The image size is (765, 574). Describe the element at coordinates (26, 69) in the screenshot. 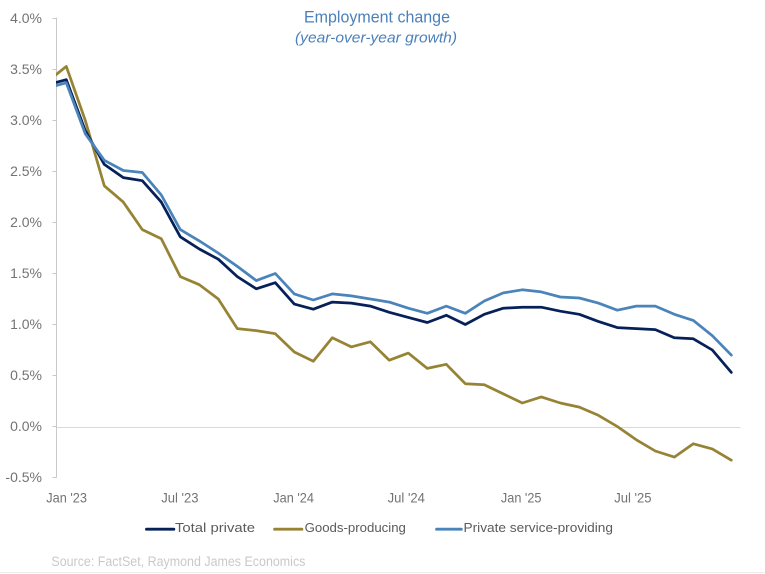

I see `svg-text: 3.5%` at that location.